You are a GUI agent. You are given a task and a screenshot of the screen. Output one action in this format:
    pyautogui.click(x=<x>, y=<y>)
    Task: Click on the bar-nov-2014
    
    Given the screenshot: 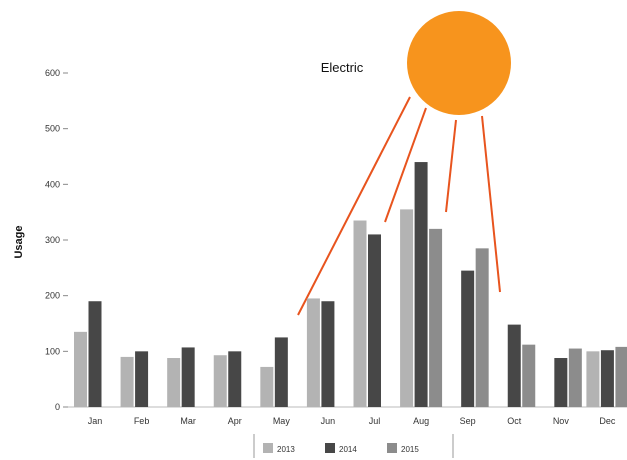 What is the action you would take?
    pyautogui.click(x=561, y=382)
    